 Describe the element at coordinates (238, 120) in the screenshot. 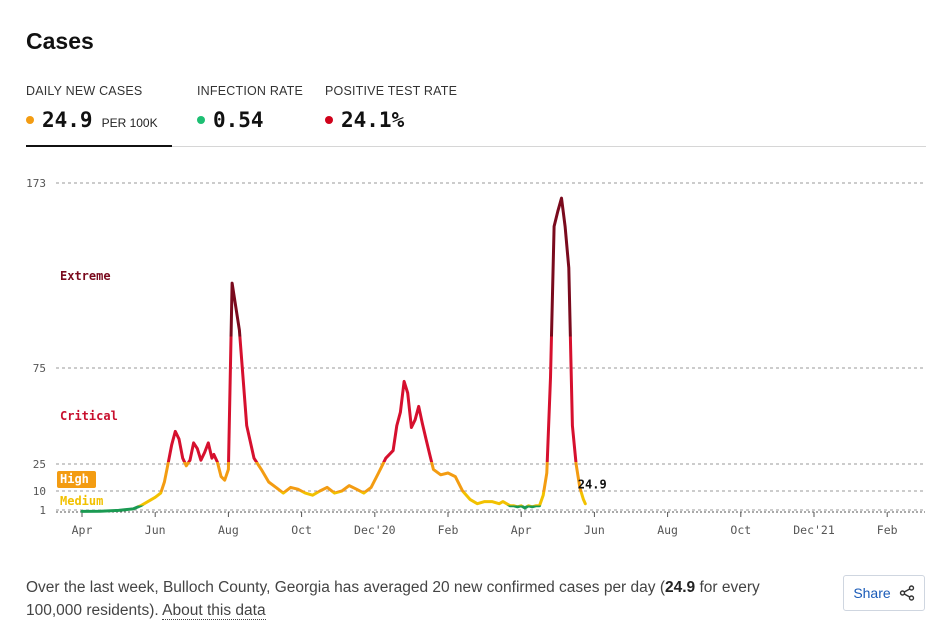

I see `infection-rate-value: 0.54` at that location.